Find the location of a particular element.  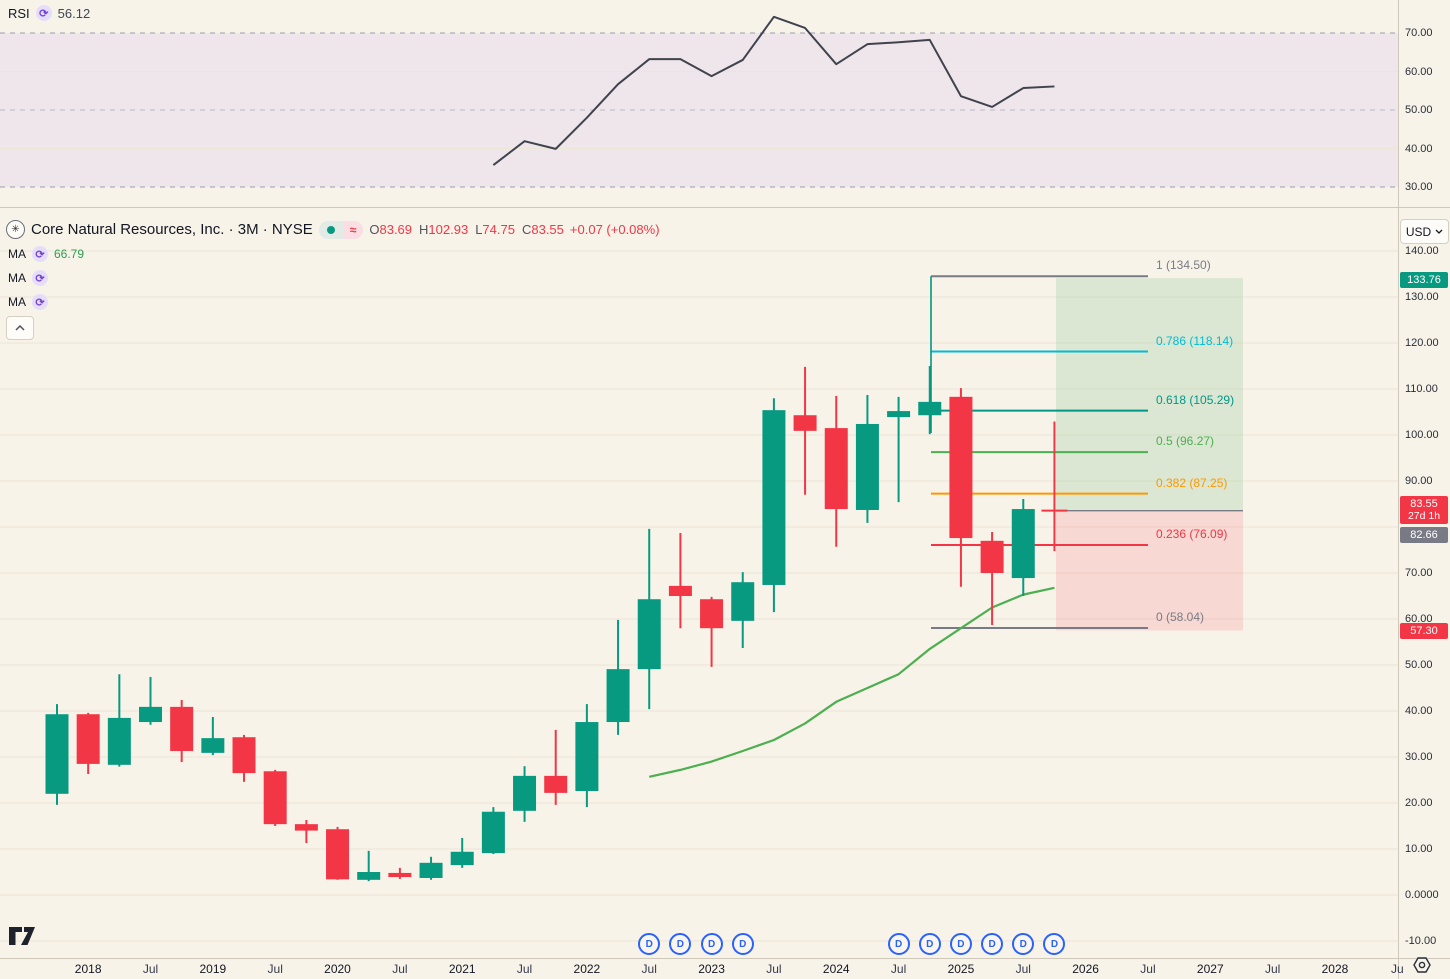

rsi-label: RSI is located at coordinates (19, 13).